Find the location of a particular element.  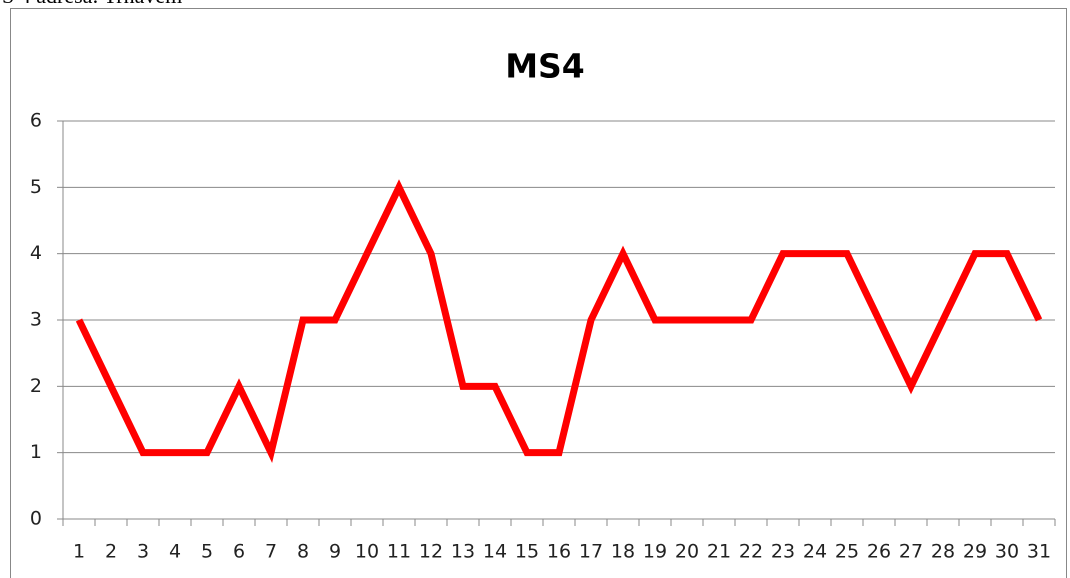

x-tick-label: 10 is located at coordinates (367, 552).